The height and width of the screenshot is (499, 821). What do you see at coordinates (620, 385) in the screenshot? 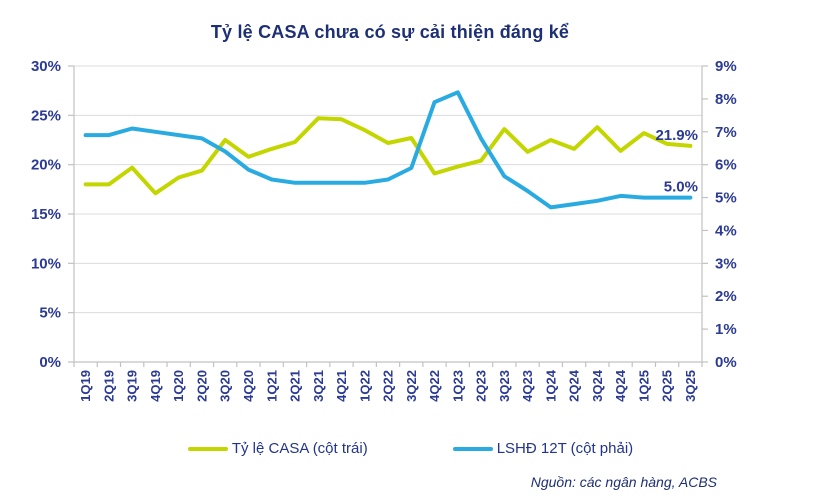
I see `x-axis-label: 4Q24` at bounding box center [620, 385].